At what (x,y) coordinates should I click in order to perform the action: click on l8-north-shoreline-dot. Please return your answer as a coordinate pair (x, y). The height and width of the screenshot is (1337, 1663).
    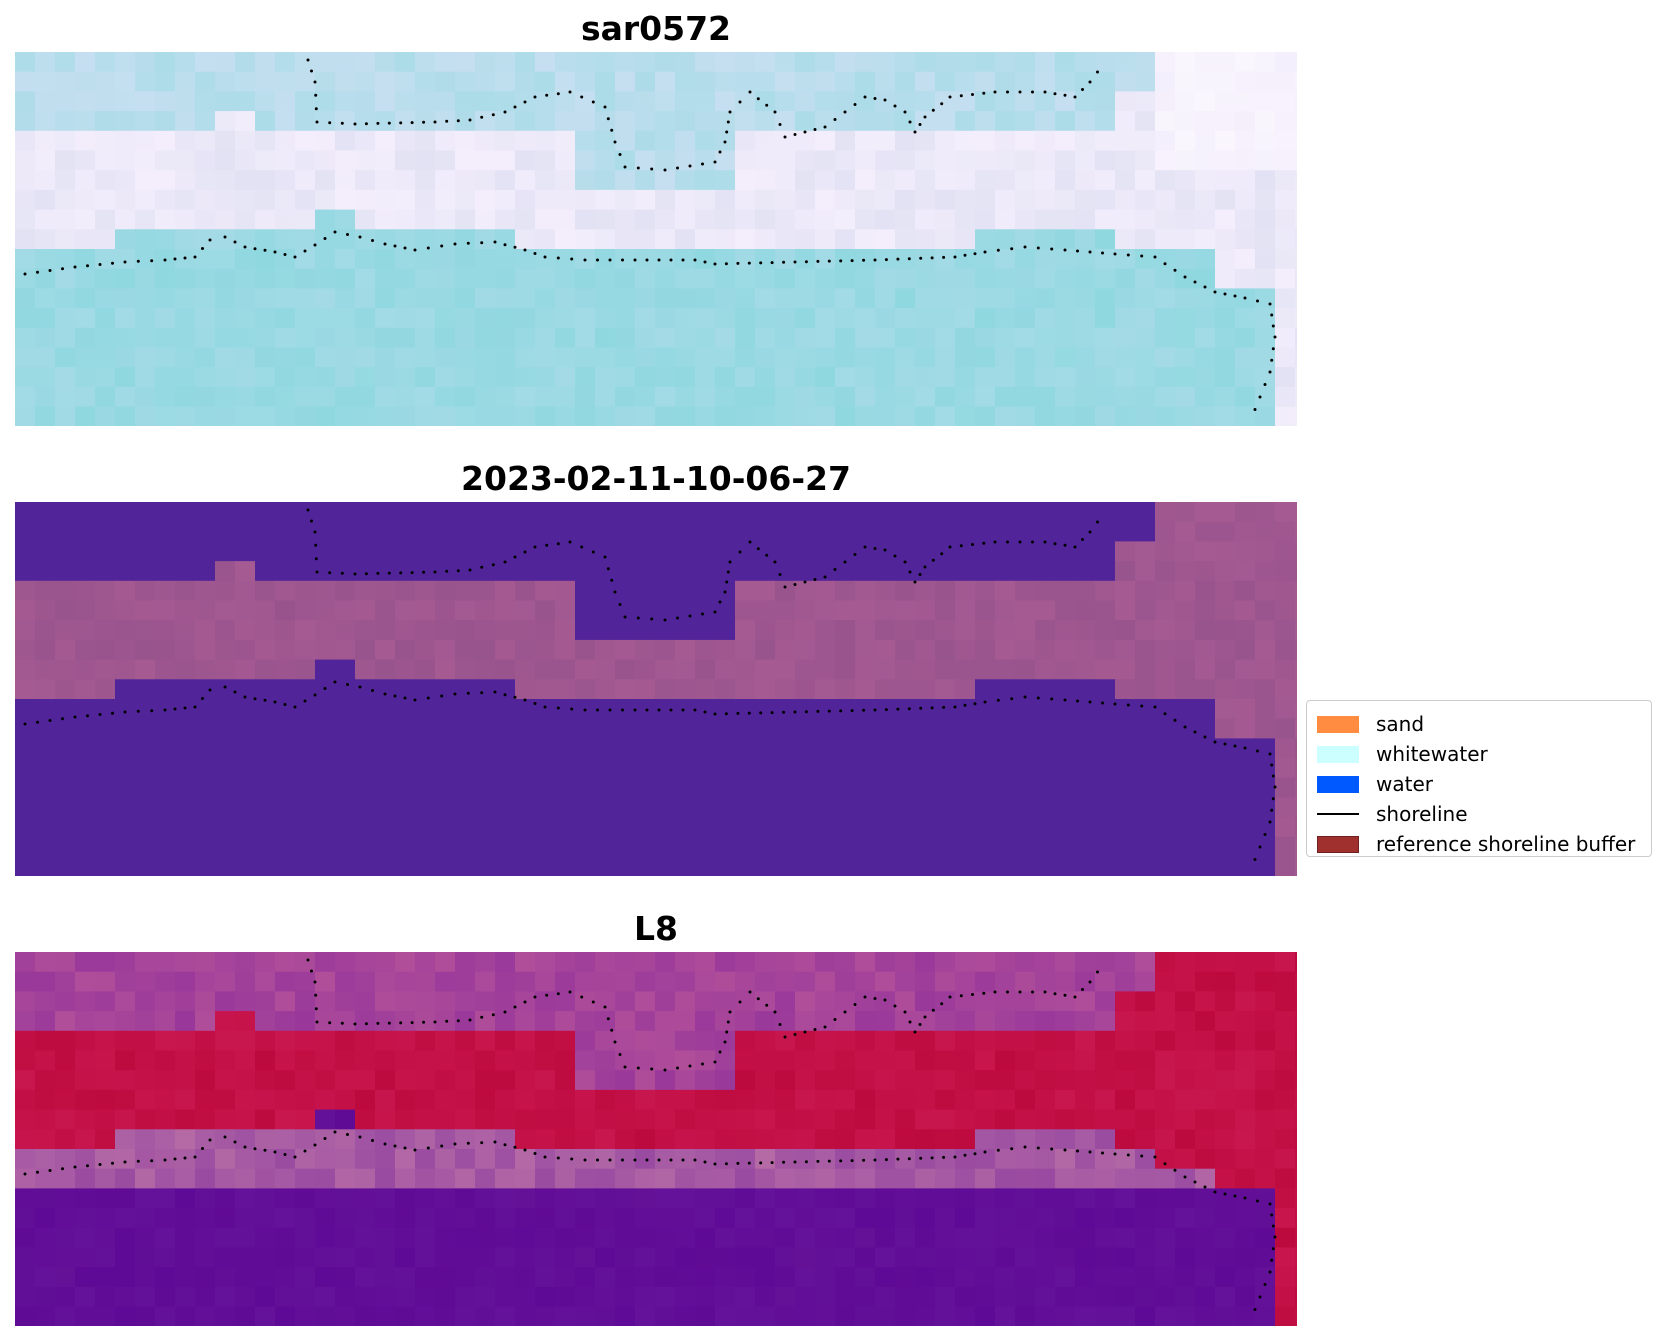
    Looking at the image, I should click on (612, 1030).